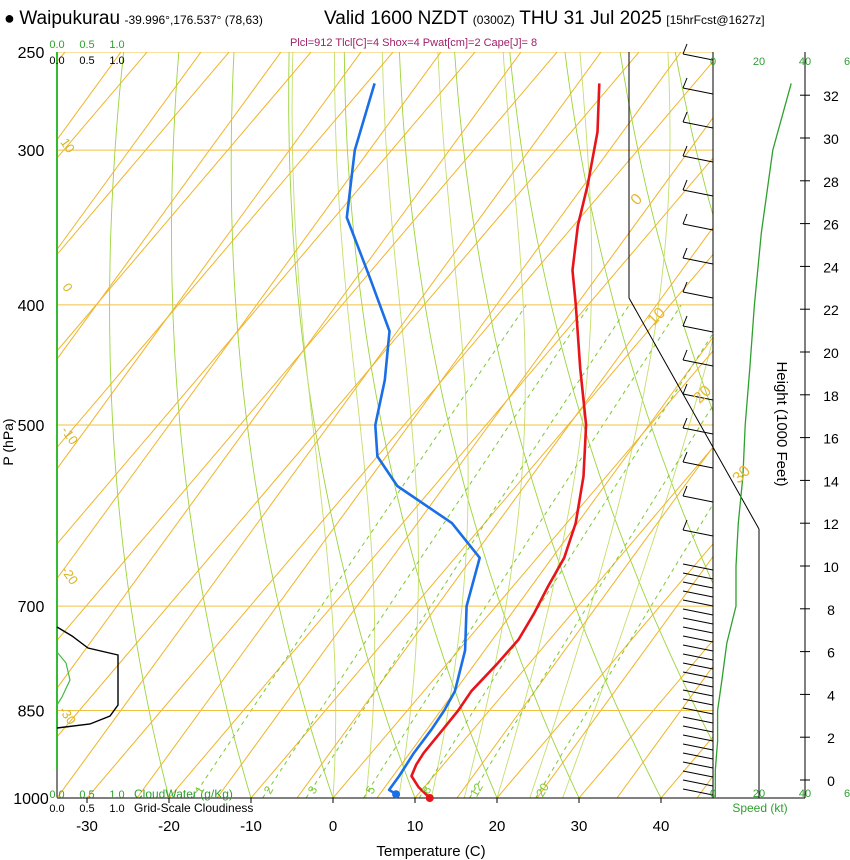 The width and height of the screenshot is (850, 860). What do you see at coordinates (87, 677) in the screenshot?
I see `cloudiness-outline` at bounding box center [87, 677].